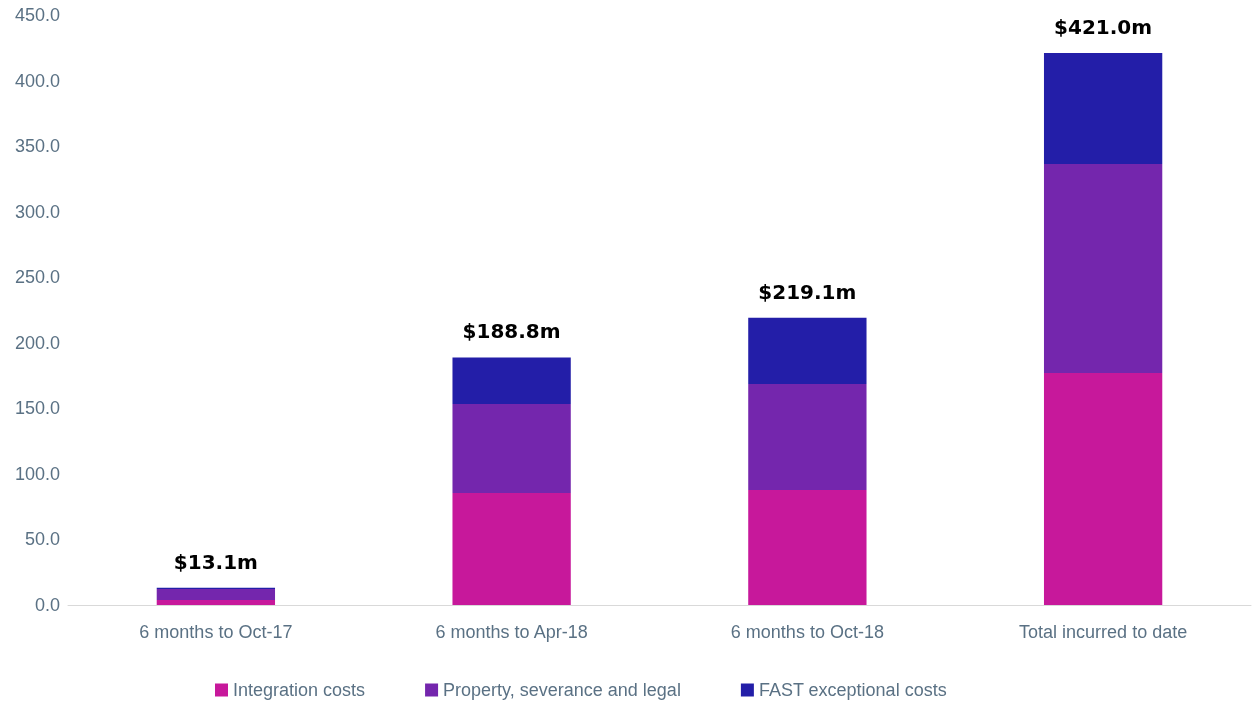  I want to click on y-tick-label: 450.0, so click(37, 15).